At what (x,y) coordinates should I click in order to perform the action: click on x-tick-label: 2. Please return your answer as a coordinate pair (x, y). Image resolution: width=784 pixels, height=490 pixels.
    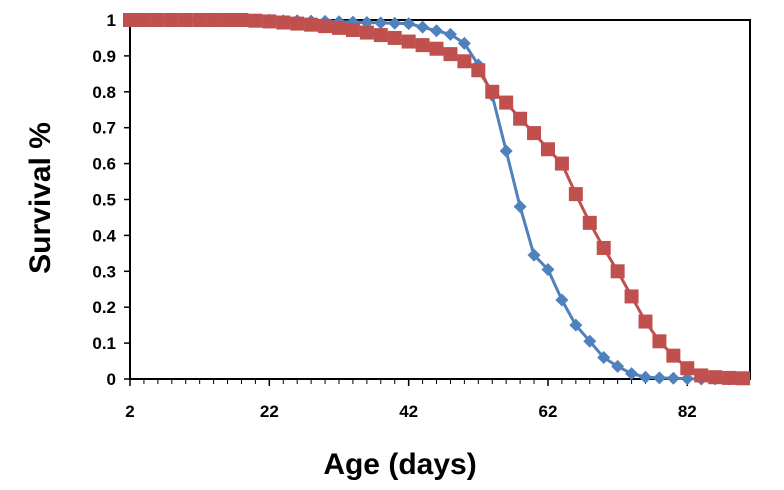
    Looking at the image, I should click on (129, 411).